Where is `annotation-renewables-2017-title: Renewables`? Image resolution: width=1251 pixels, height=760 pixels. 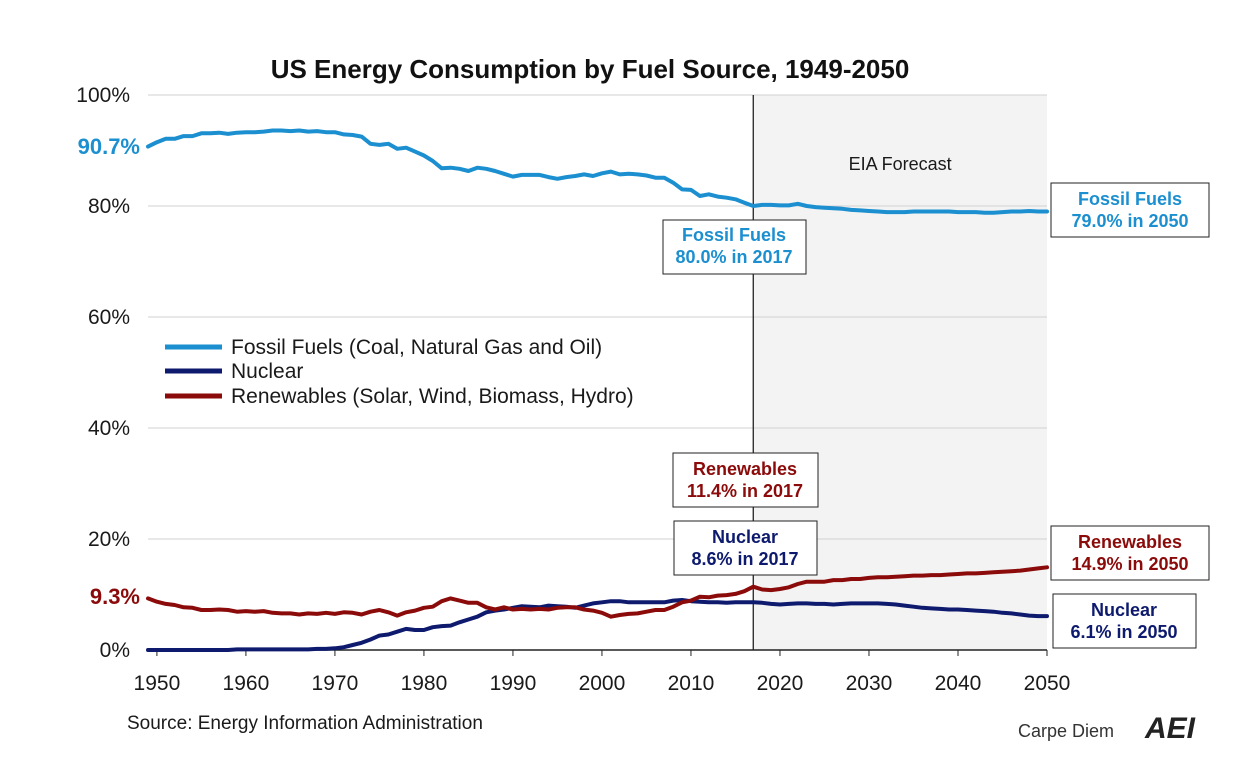
annotation-renewables-2017-title: Renewables is located at coordinates (745, 469).